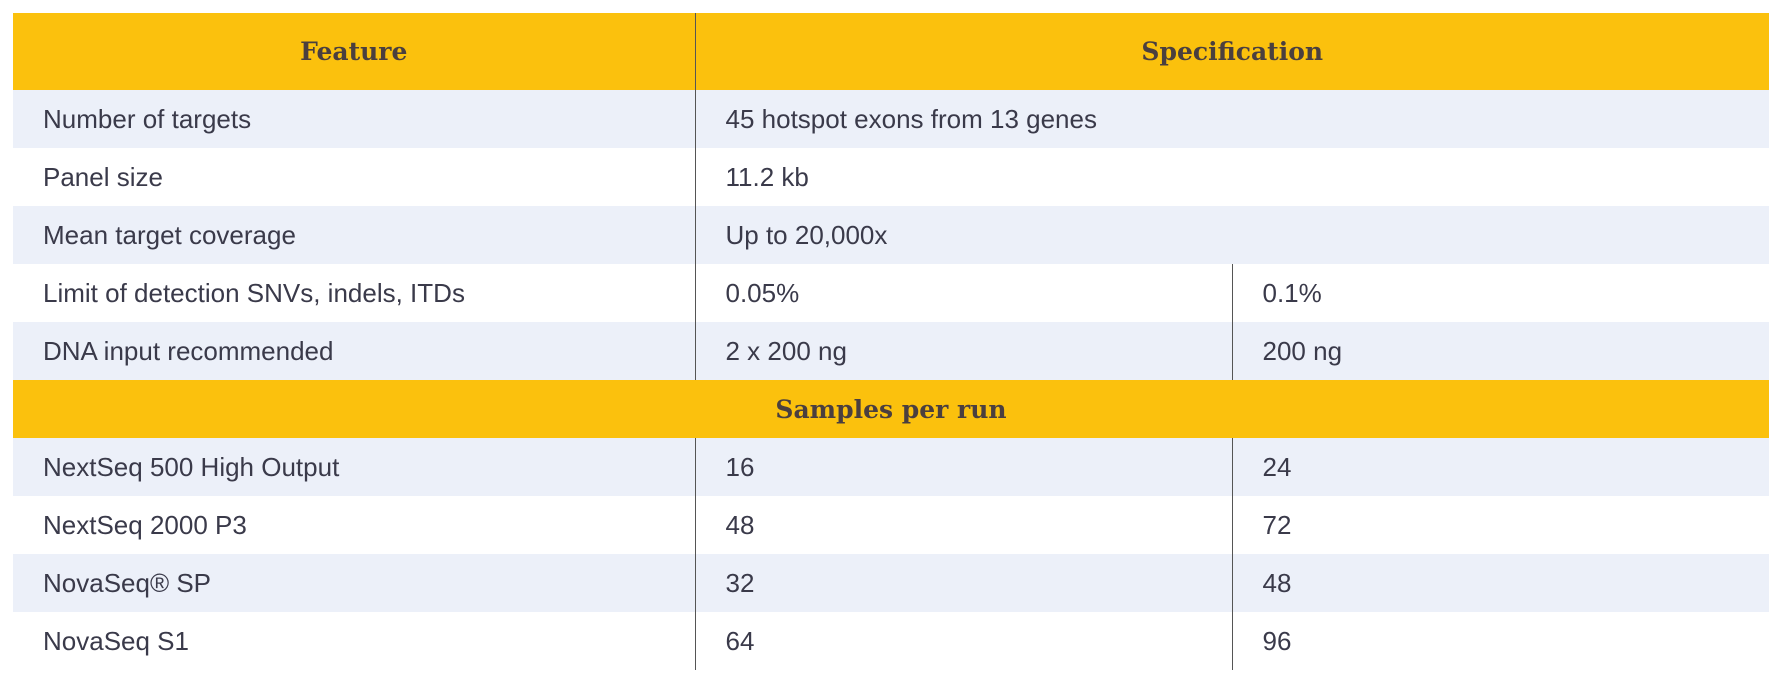 The width and height of the screenshot is (1782, 695). Describe the element at coordinates (1500, 293) in the screenshot. I see `row-value-b: 0.1%` at that location.